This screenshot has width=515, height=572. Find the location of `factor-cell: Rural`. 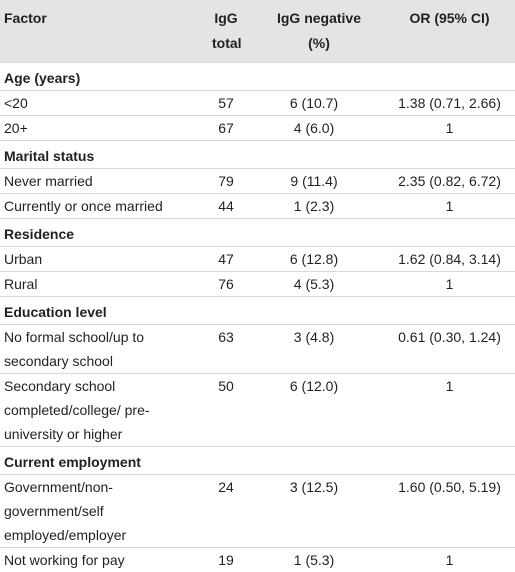

factor-cell: Rural is located at coordinates (86, 284).